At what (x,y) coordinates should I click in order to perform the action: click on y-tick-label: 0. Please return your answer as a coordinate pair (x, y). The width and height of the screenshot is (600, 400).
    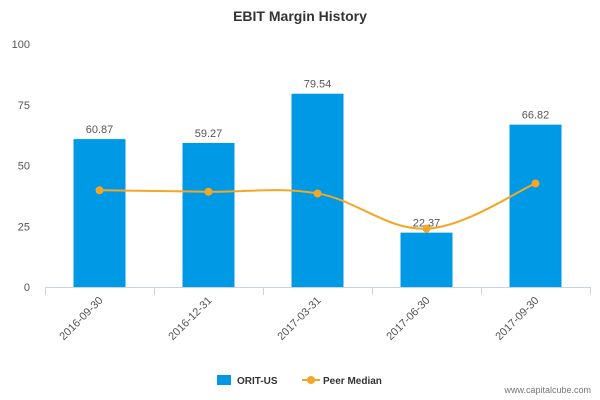
    Looking at the image, I should click on (27, 288).